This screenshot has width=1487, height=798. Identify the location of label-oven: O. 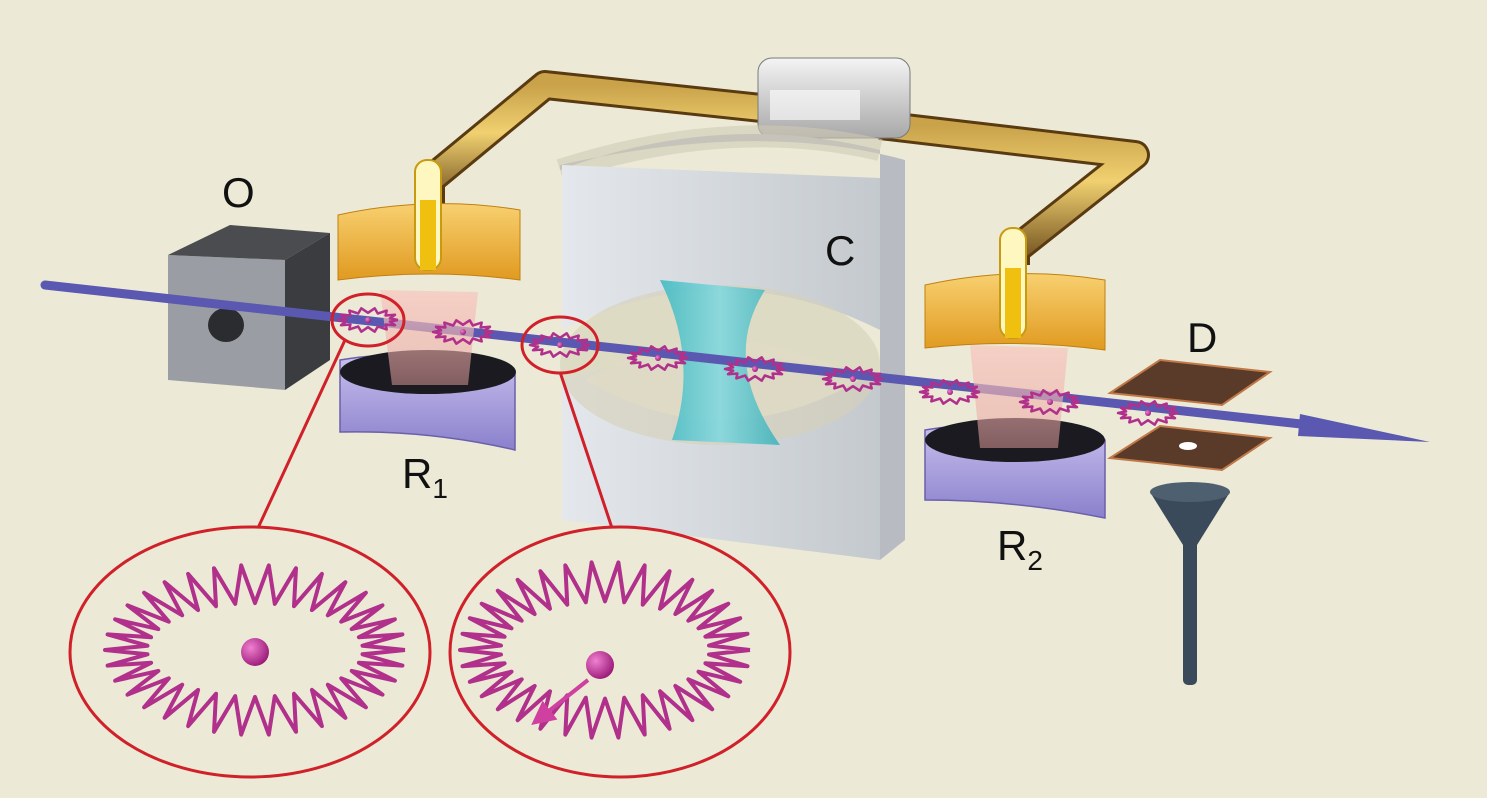
(238, 192).